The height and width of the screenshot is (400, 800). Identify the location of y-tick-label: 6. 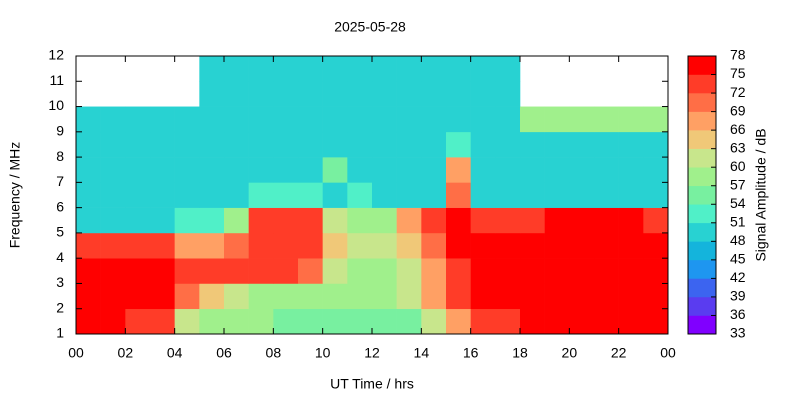
(60, 206).